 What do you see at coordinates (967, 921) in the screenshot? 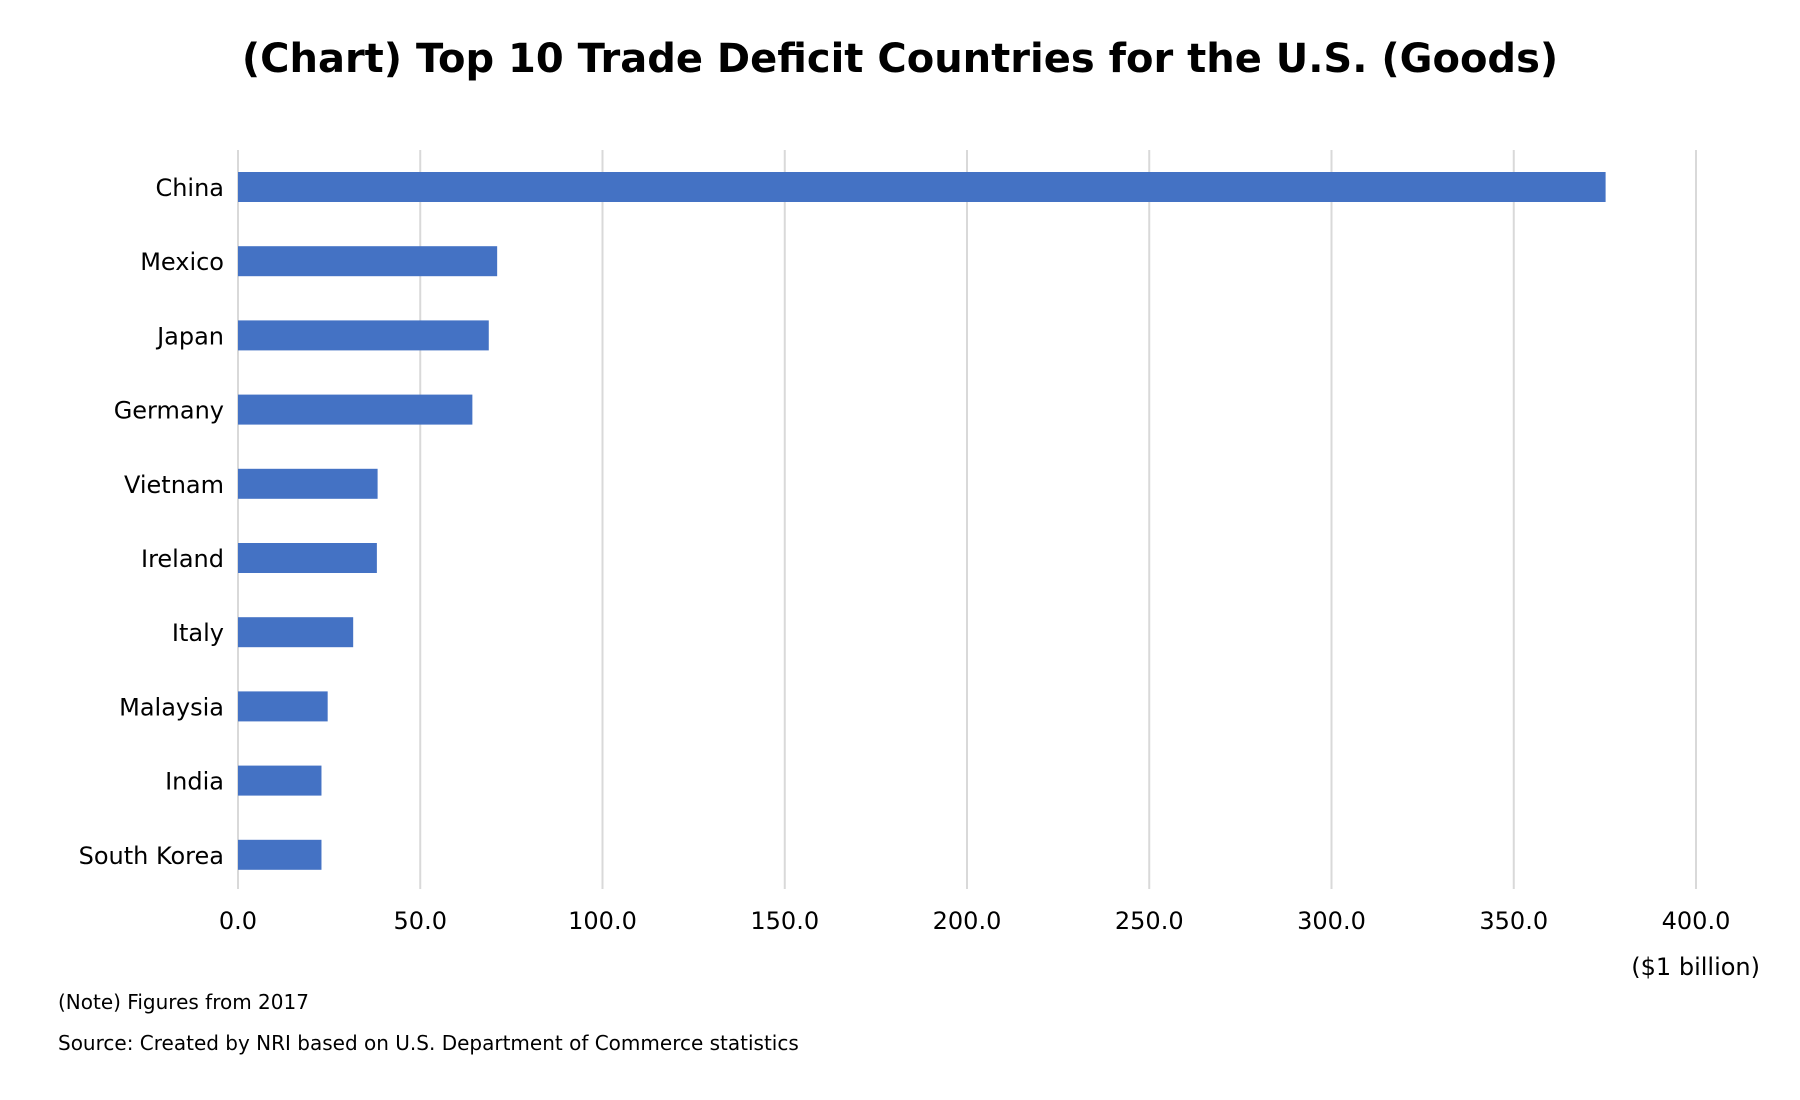
I see `x-tick-label: 200.0` at bounding box center [967, 921].